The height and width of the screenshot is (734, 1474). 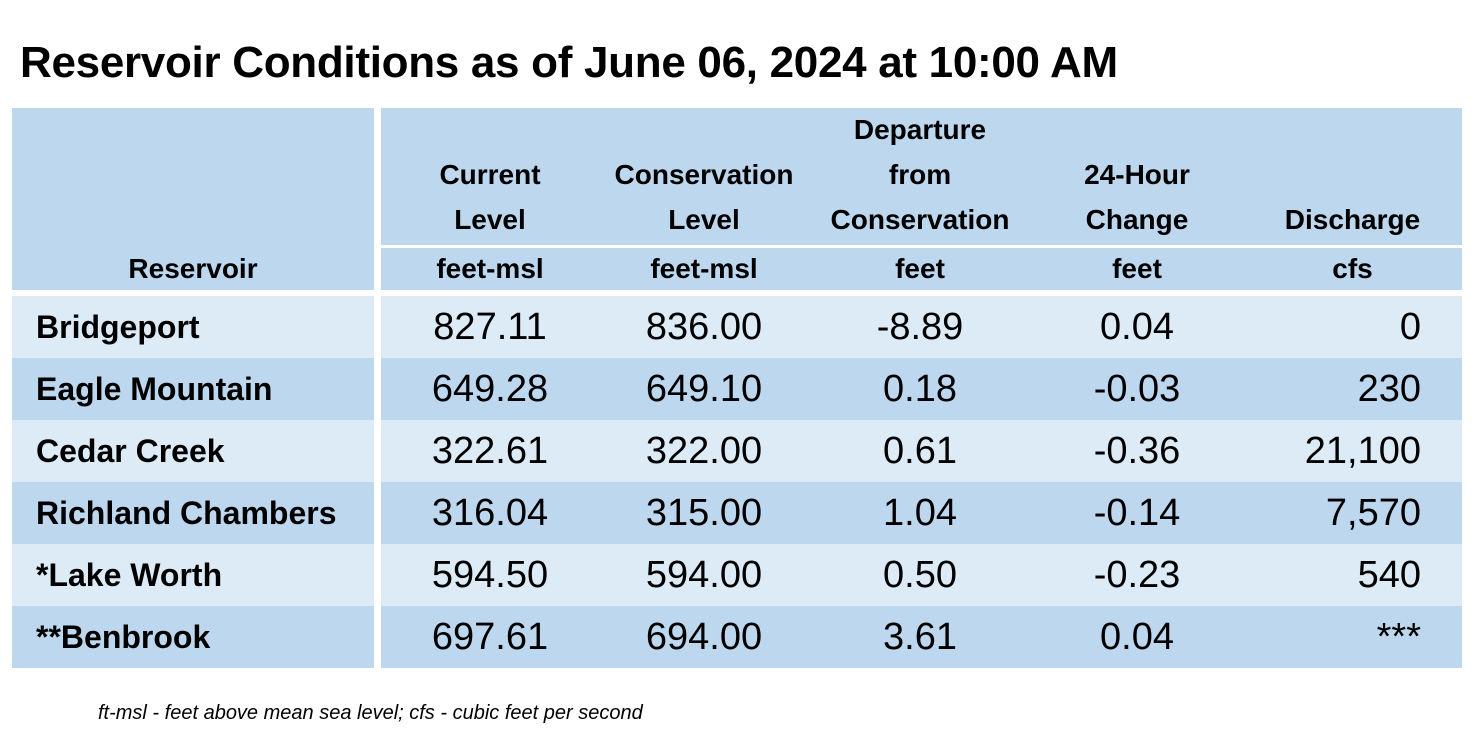 I want to click on header-current-line1: Current, so click(x=490, y=174).